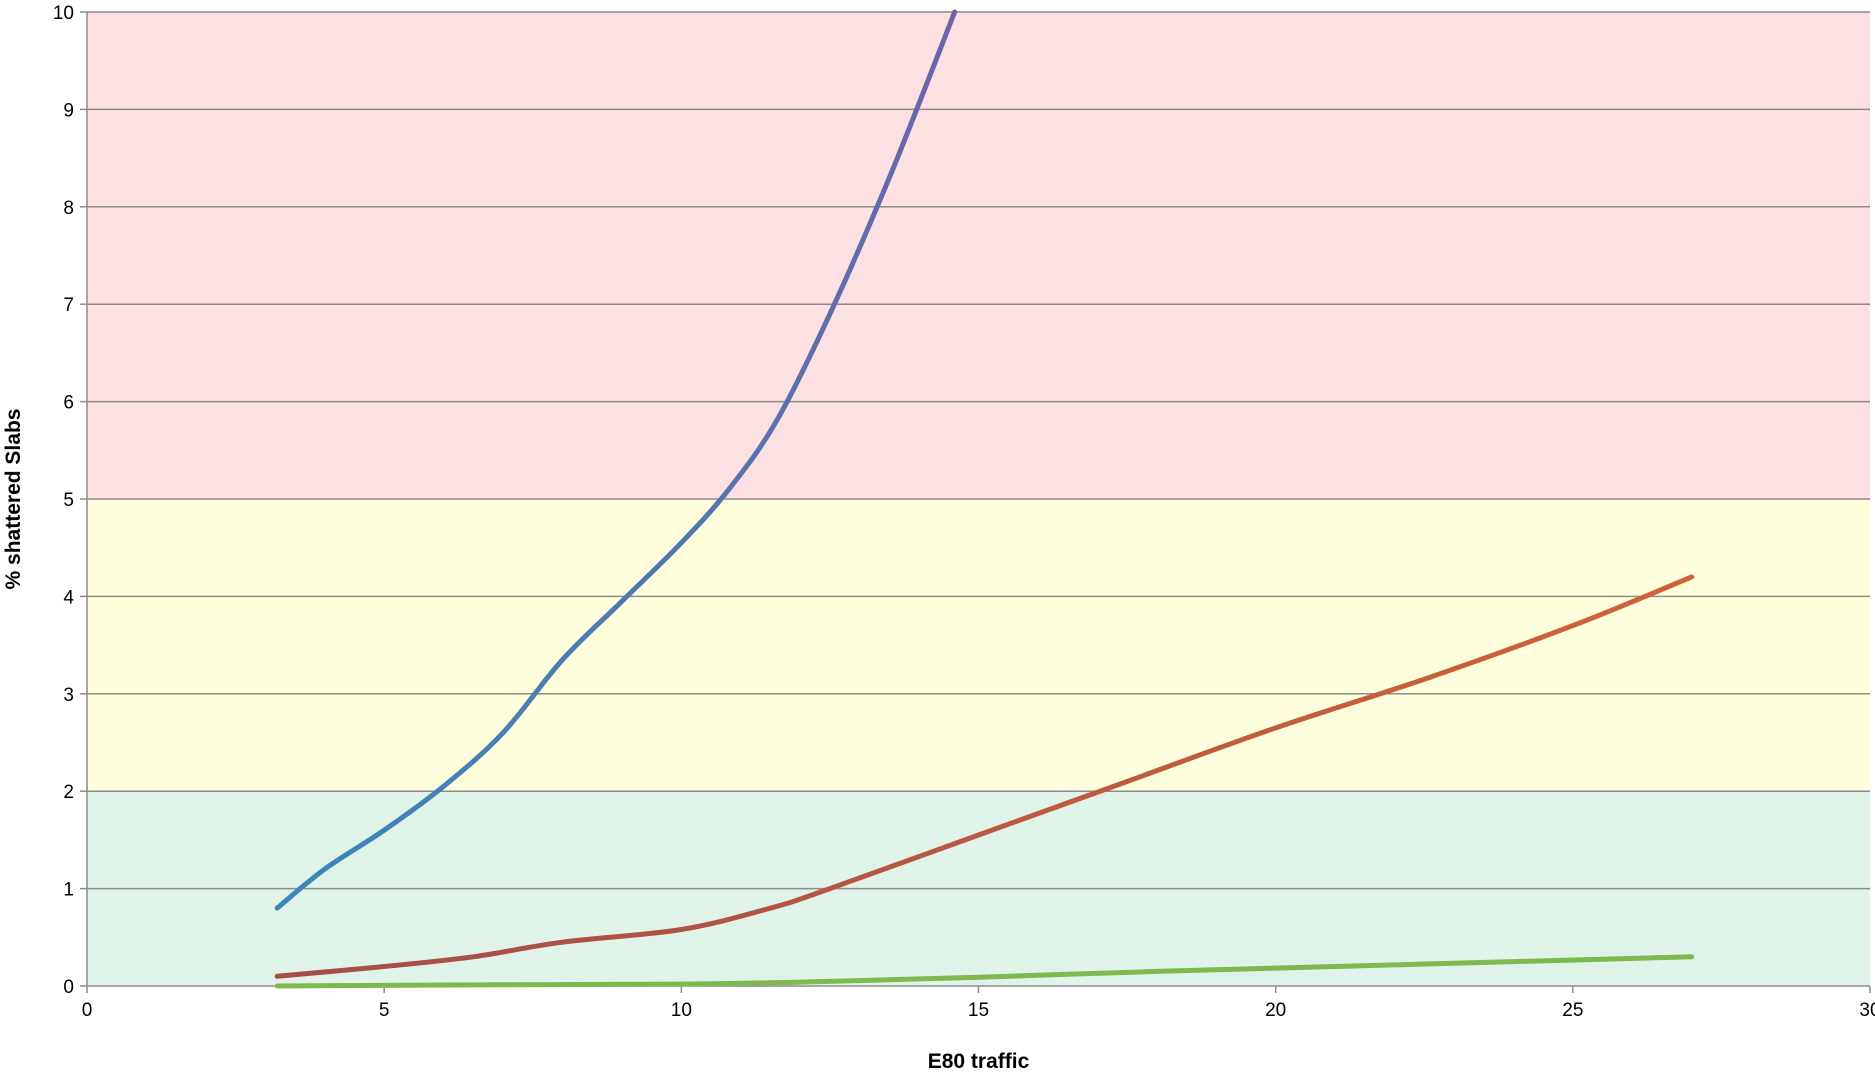 The height and width of the screenshot is (1073, 1875). What do you see at coordinates (681, 1010) in the screenshot?
I see `x-tick-label-10: 10` at bounding box center [681, 1010].